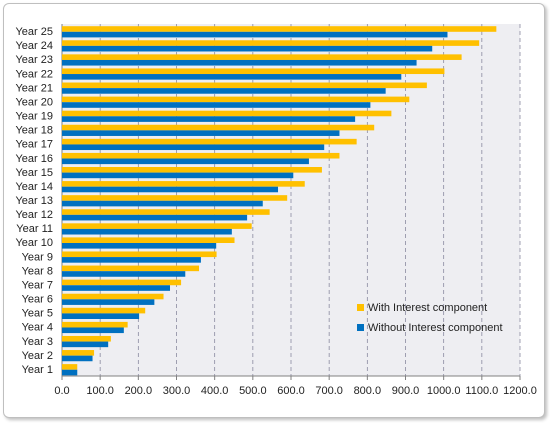 This screenshot has height=423, width=550. What do you see at coordinates (329, 391) in the screenshot?
I see `x-tick-label: 700.0` at bounding box center [329, 391].